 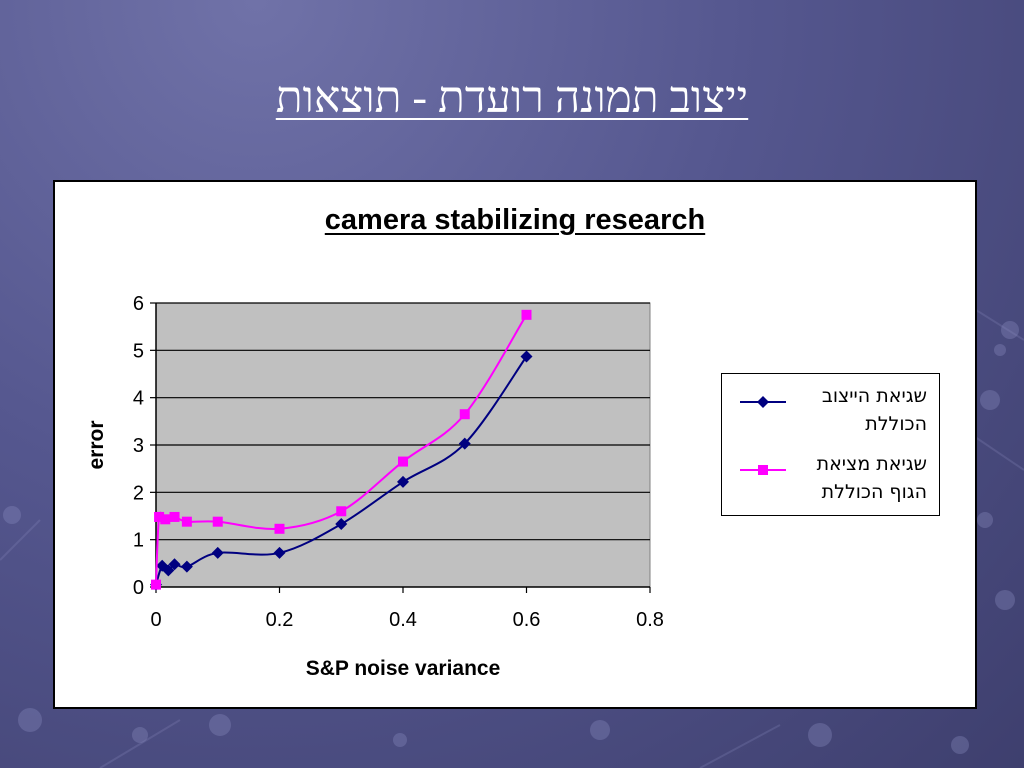 What do you see at coordinates (138, 399) in the screenshot?
I see `y-tick-label: 4` at bounding box center [138, 399].